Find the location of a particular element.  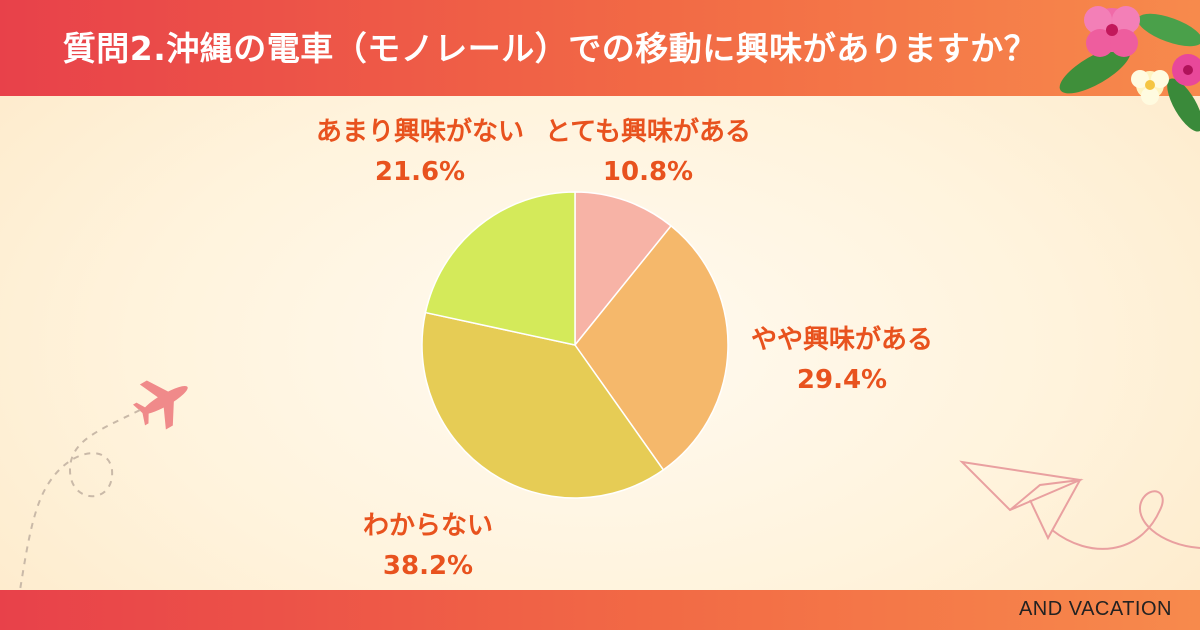

slice-label-1-value: 29.4% is located at coordinates (842, 380).